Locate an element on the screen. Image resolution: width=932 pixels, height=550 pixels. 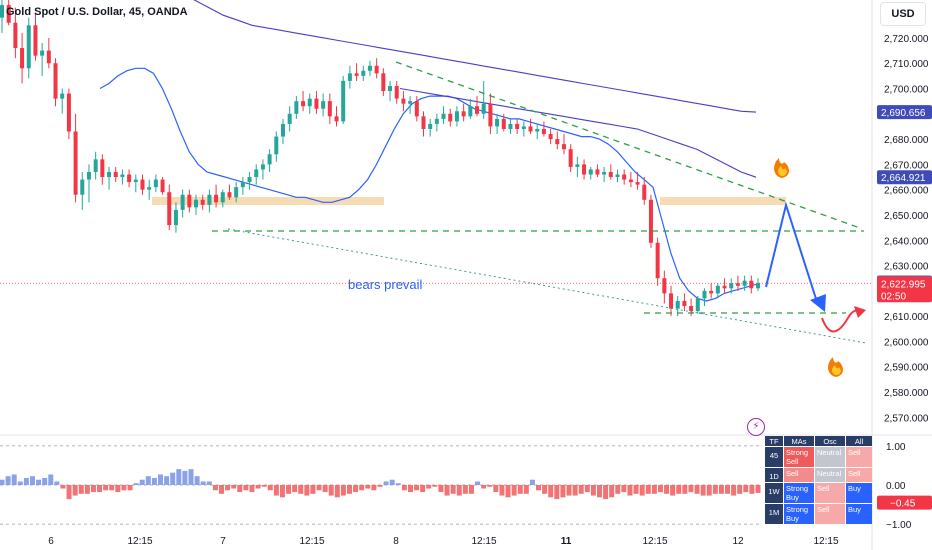
table-timeframe-cell: 1D is located at coordinates (774, 475).